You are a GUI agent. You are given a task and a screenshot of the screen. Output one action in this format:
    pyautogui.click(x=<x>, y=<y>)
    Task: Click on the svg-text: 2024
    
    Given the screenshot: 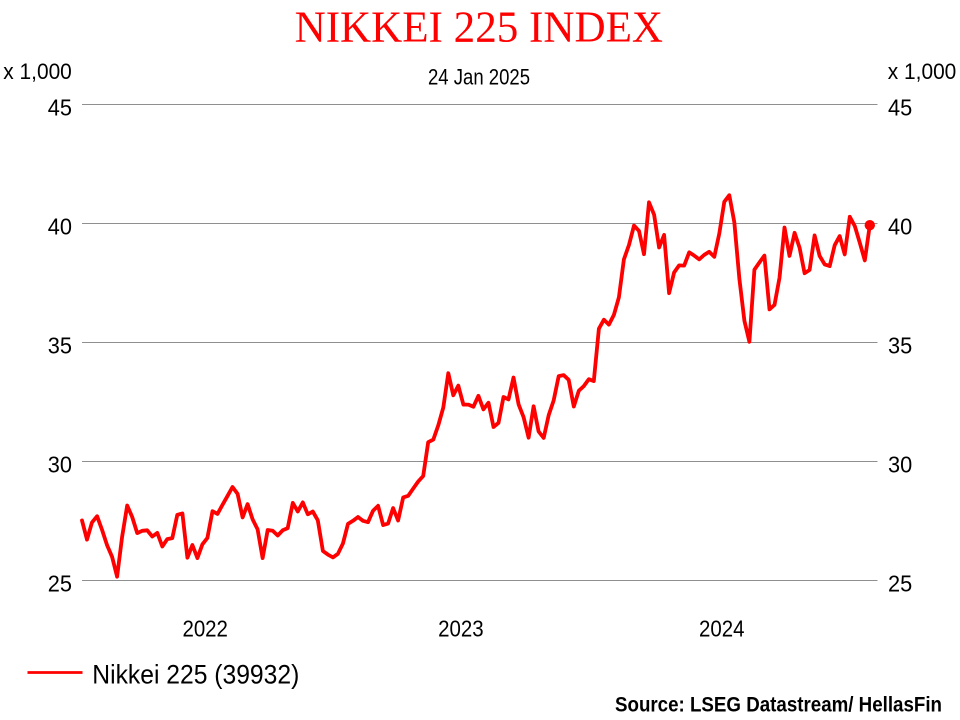 What is the action you would take?
    pyautogui.click(x=722, y=629)
    